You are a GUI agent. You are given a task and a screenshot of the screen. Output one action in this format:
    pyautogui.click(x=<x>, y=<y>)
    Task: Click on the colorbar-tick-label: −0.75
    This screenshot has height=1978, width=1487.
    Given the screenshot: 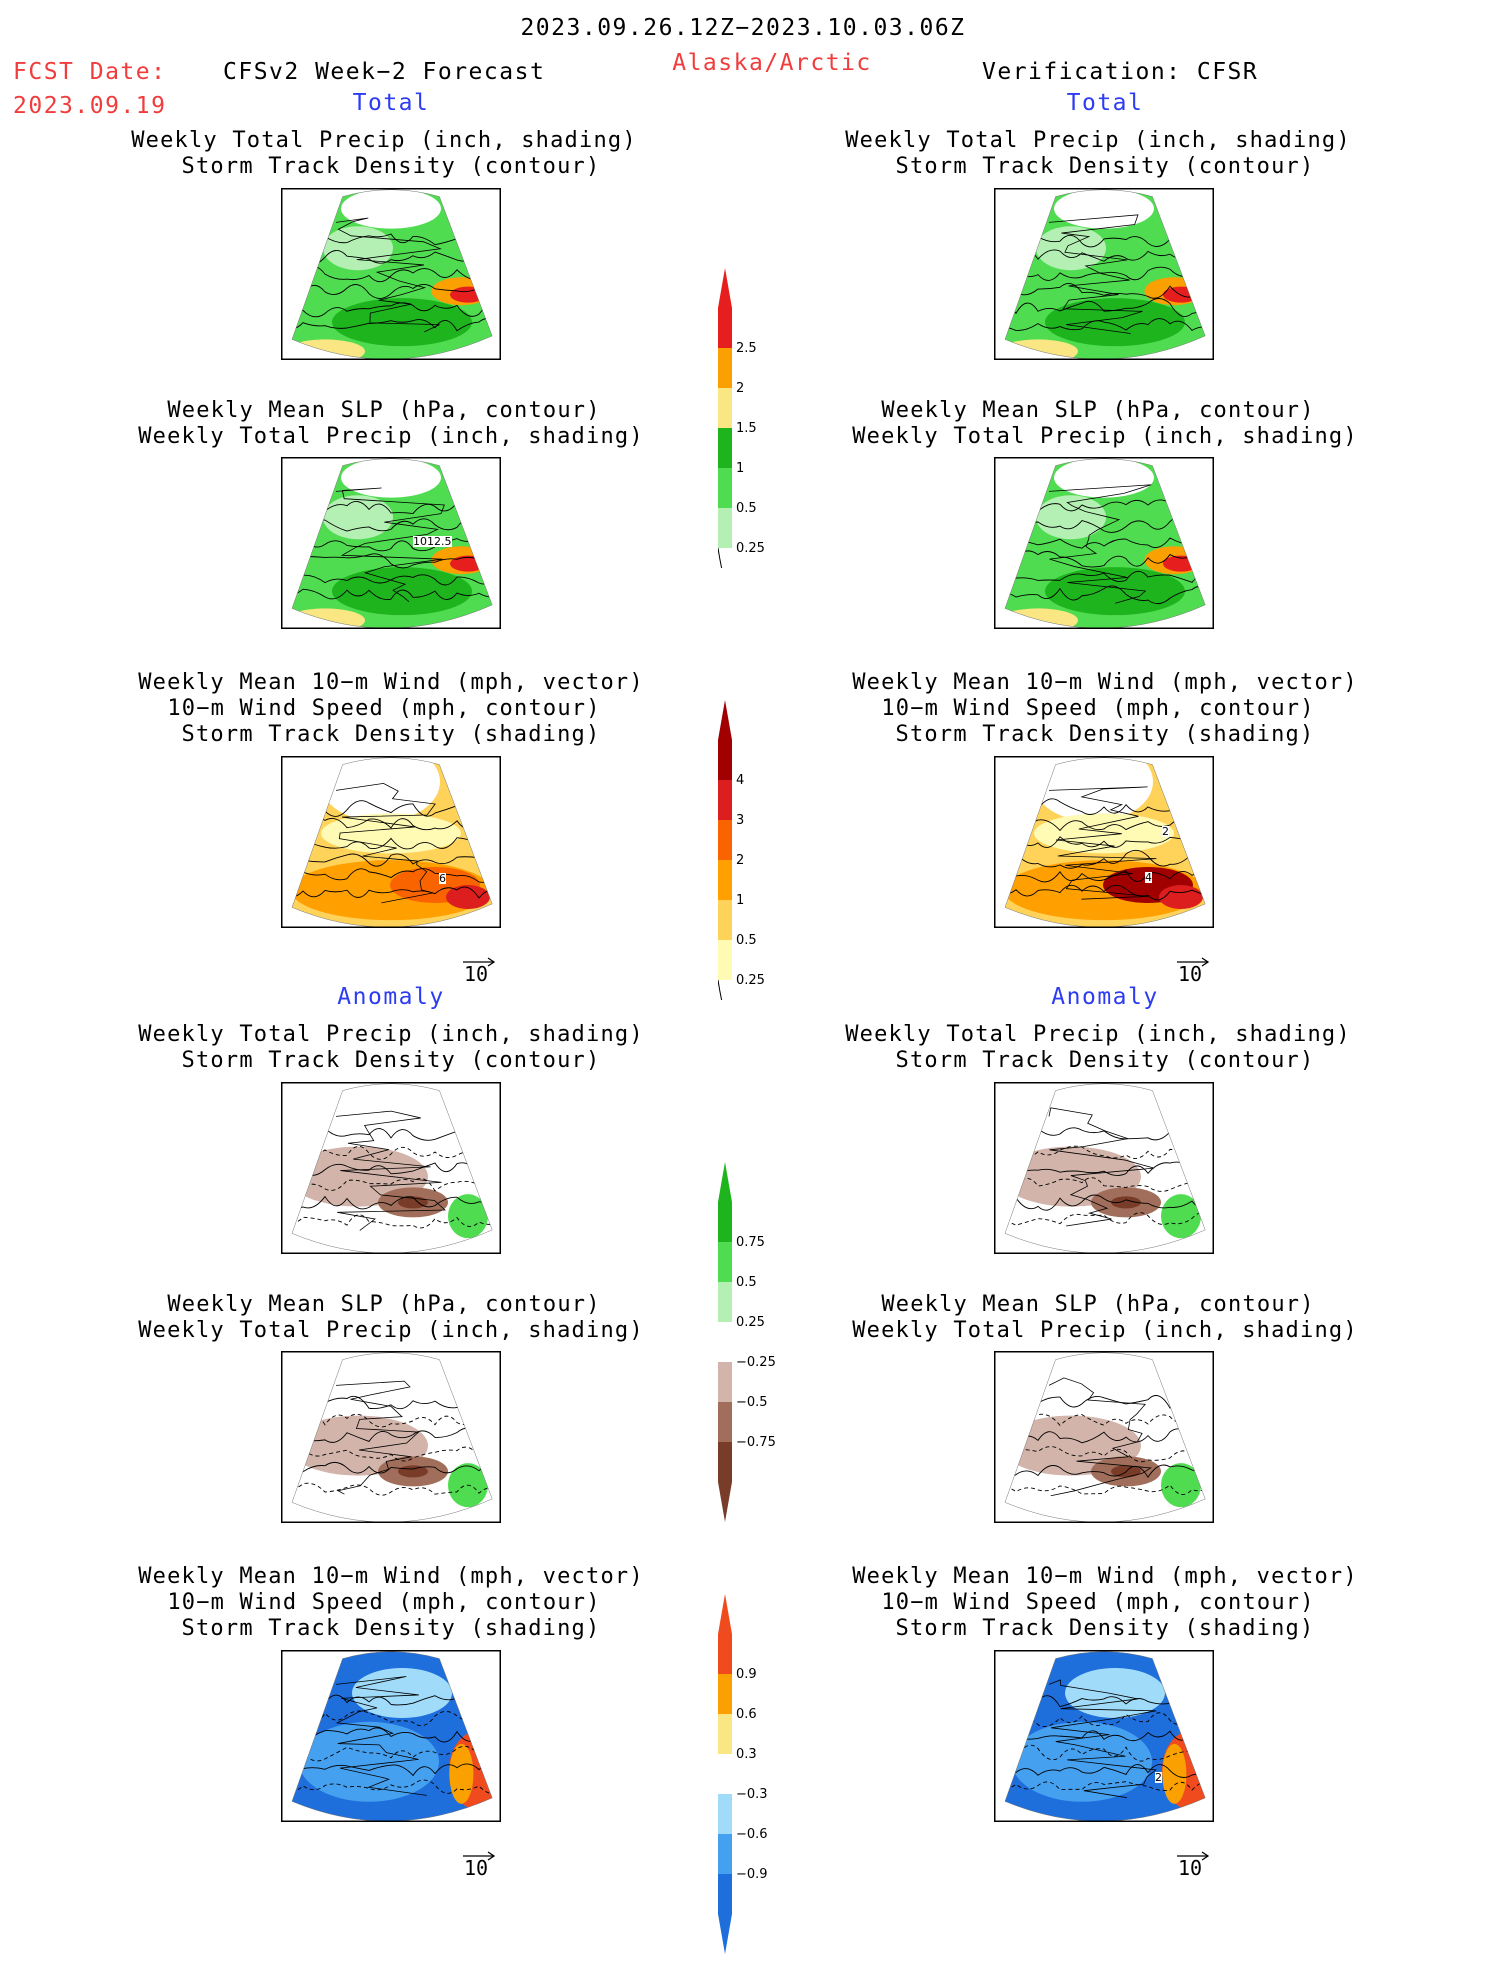 What is the action you would take?
    pyautogui.click(x=756, y=1442)
    